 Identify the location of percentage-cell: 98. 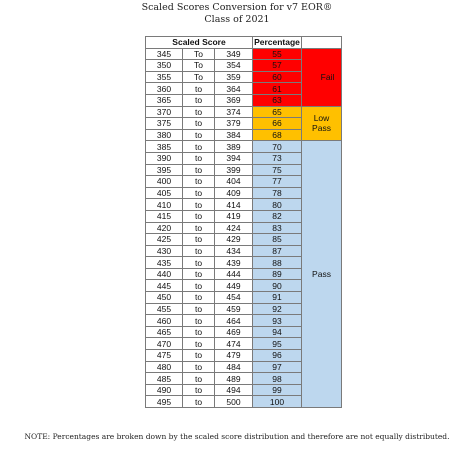
(277, 378).